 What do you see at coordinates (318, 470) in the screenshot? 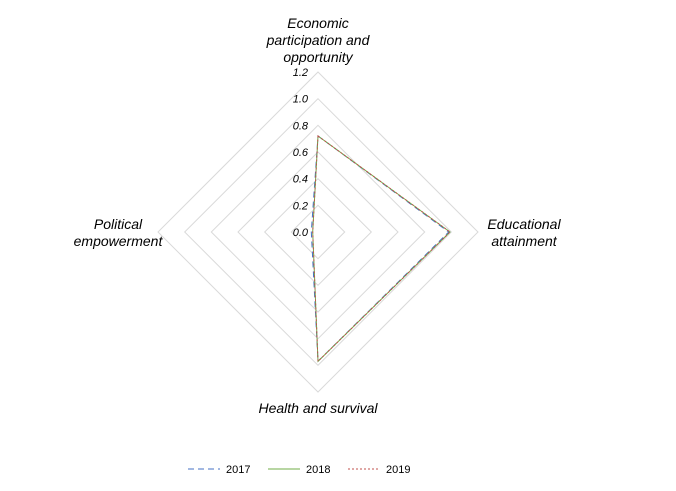
I see `legend-label-2018: 2018` at bounding box center [318, 470].